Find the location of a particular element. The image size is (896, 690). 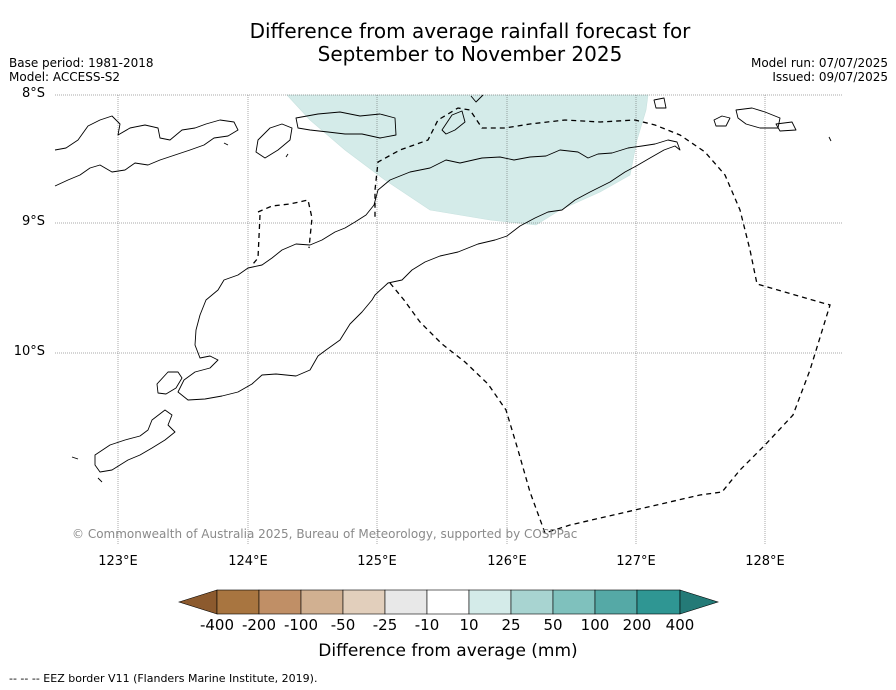

colorbar-label: 10 is located at coordinates (469, 625).